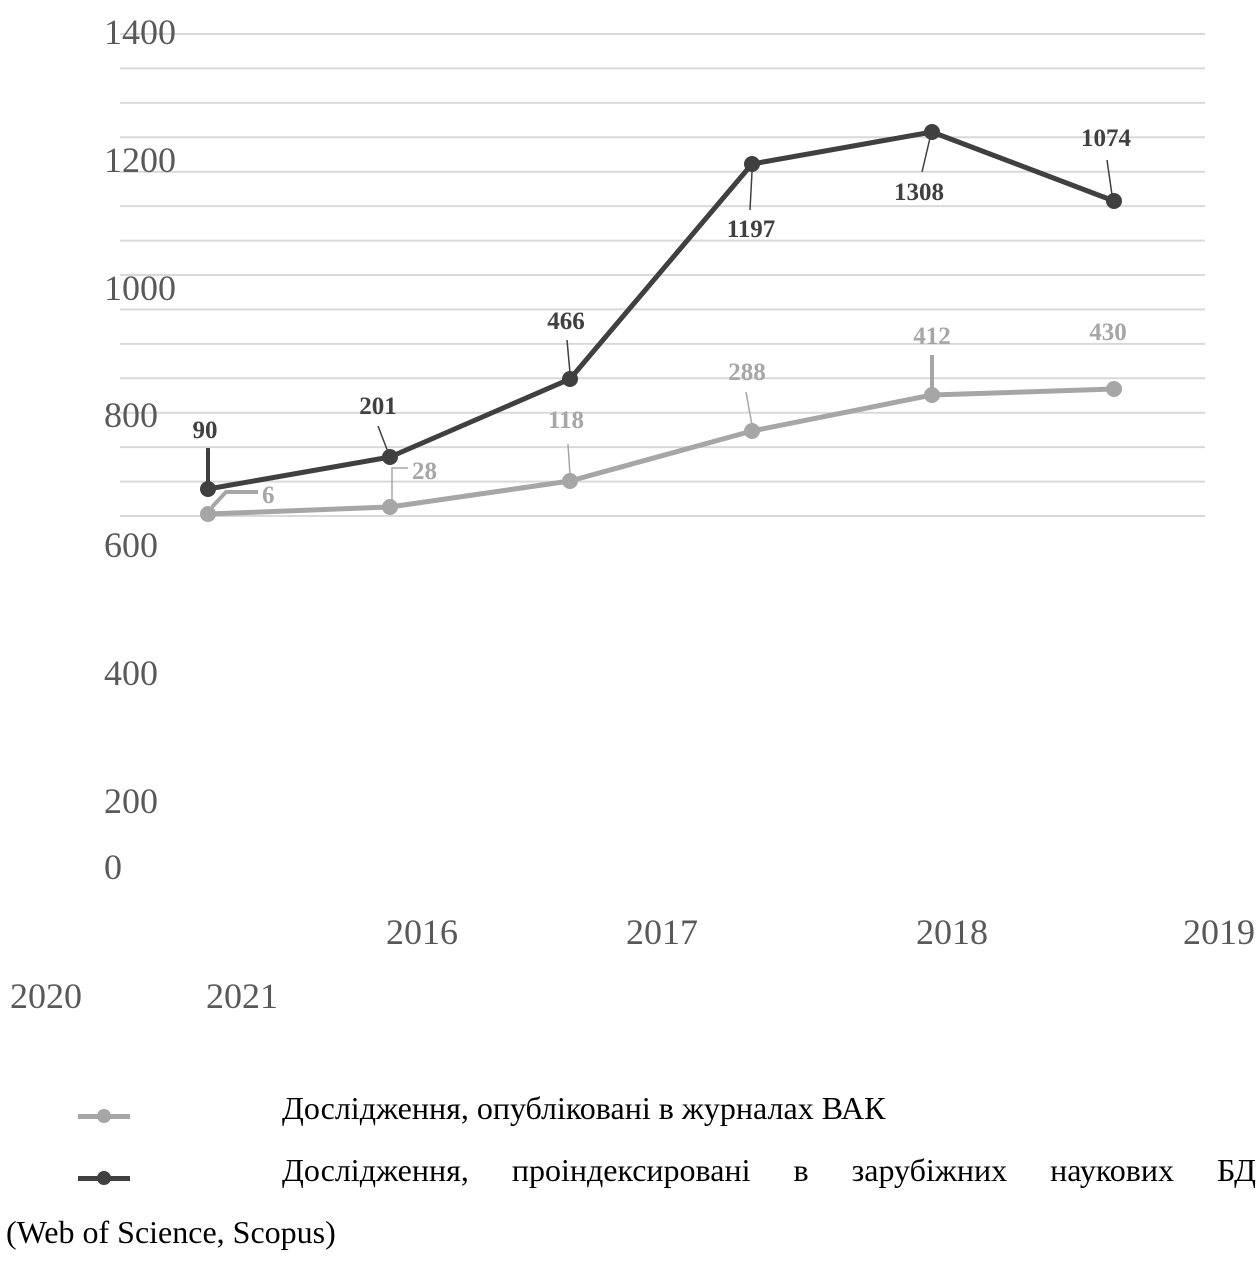 The image size is (1260, 1272). I want to click on legend-marker-vak, so click(104, 1116).